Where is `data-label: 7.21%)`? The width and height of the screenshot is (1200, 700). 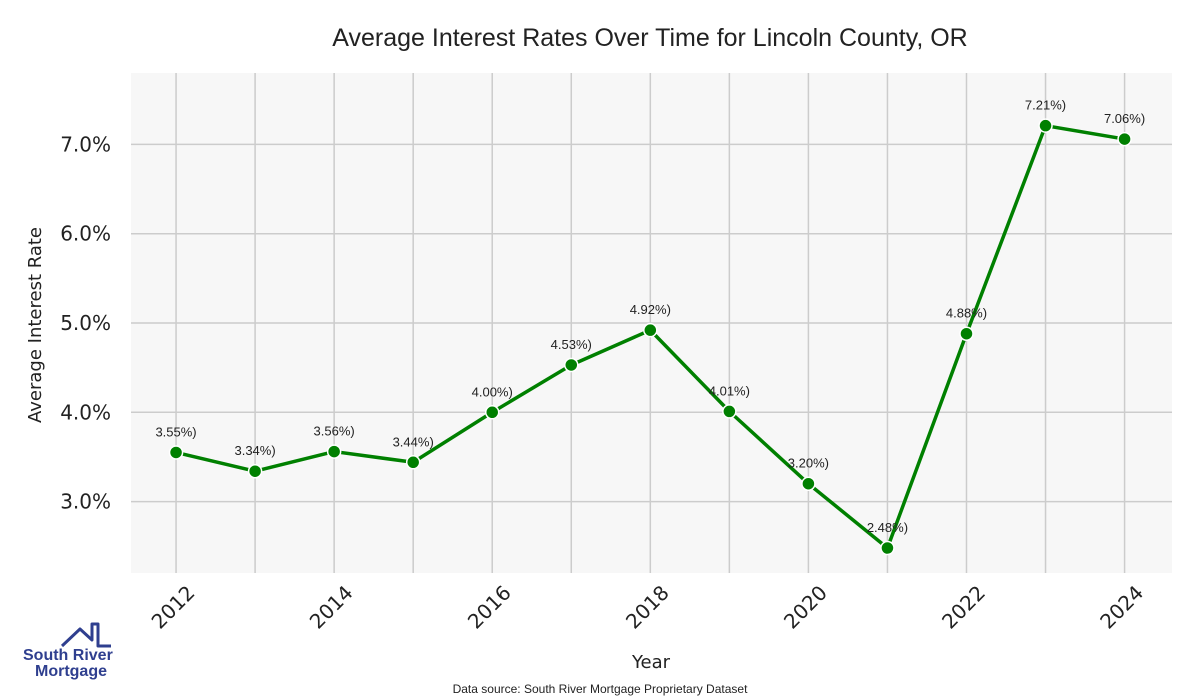 data-label: 7.21%) is located at coordinates (1045, 105).